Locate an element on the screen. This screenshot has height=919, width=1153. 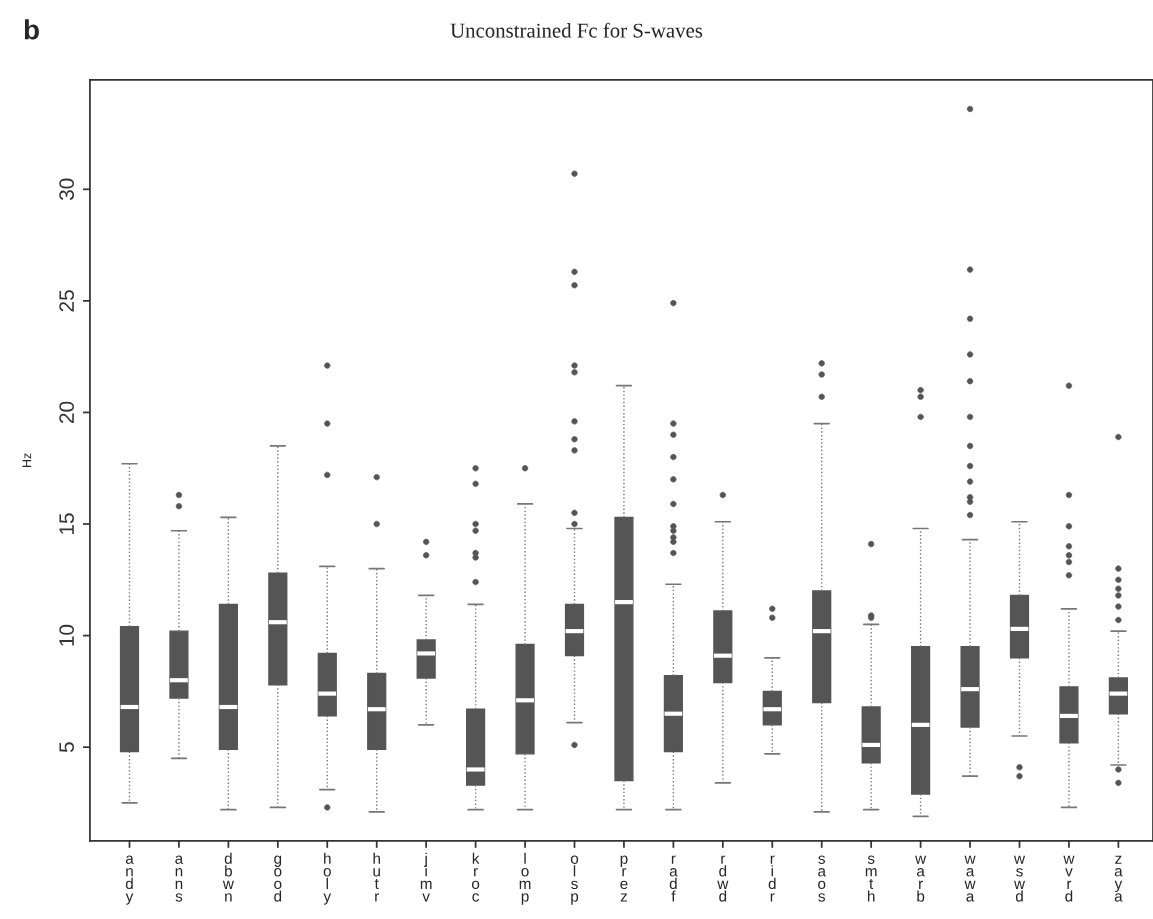
x-tick-label: prez is located at coordinates (624, 878).